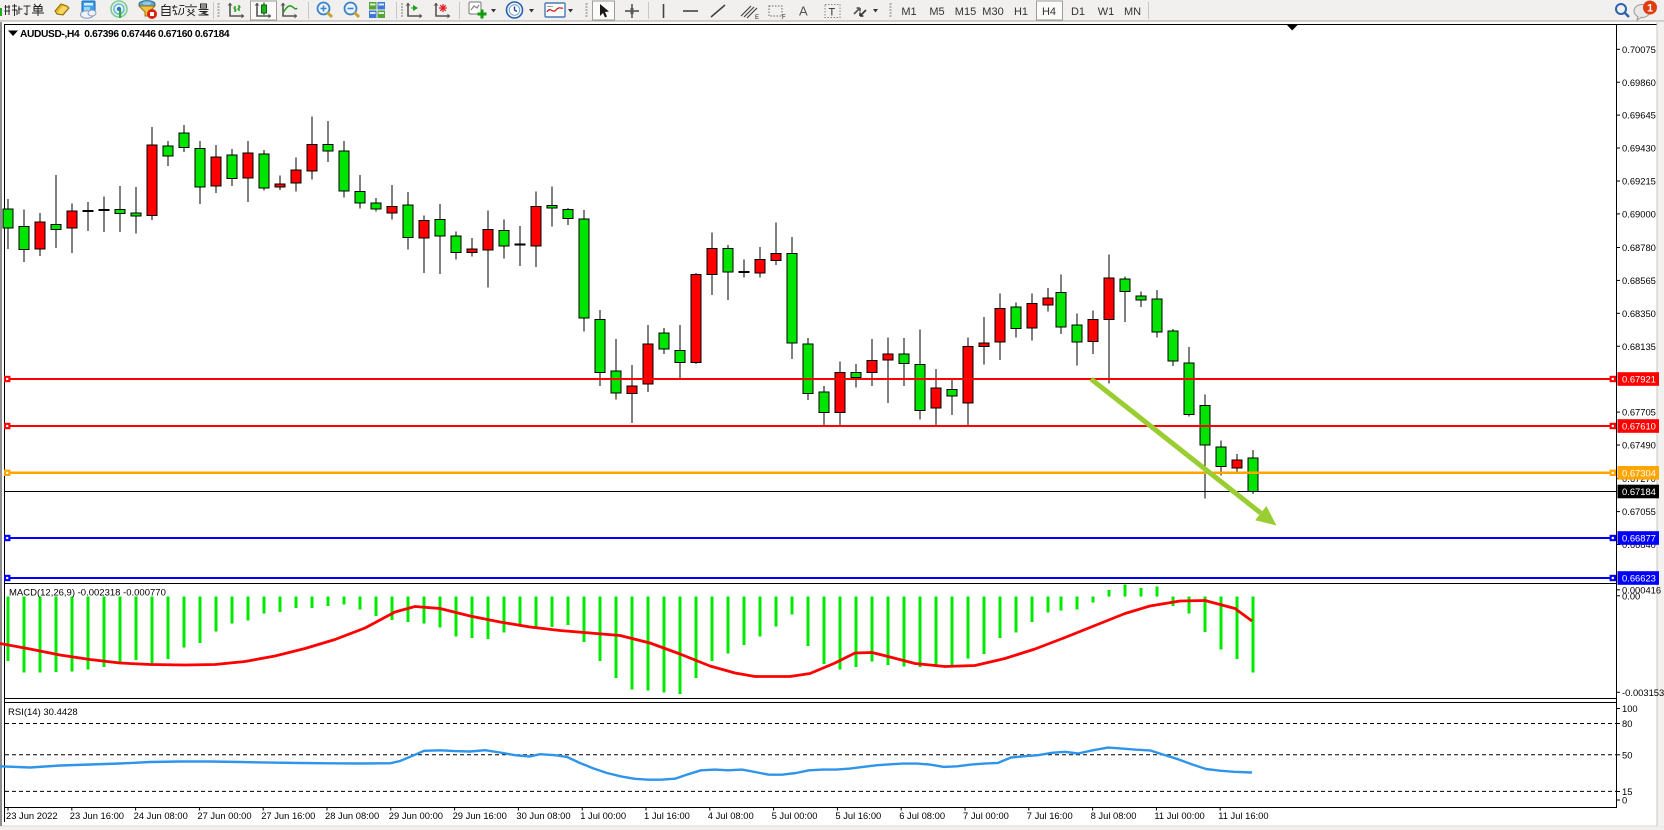  What do you see at coordinates (480, 815) in the screenshot?
I see `svg-text: 29 Jun 16:00` at bounding box center [480, 815].